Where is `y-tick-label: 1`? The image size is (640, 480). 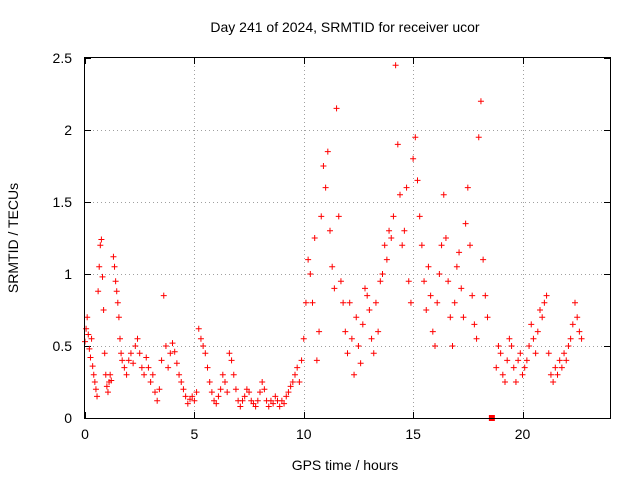
y-tick-label: 1 is located at coordinates (68, 274).